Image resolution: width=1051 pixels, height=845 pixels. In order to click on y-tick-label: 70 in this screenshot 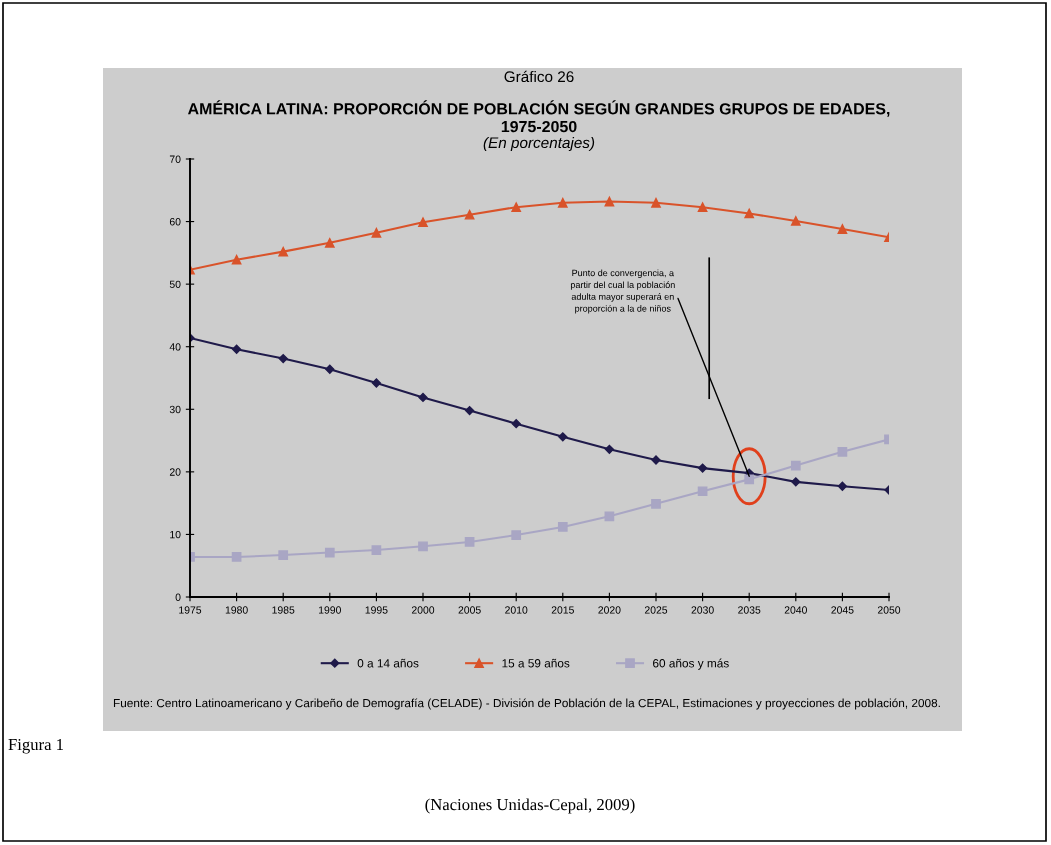, I will do `click(175, 159)`.